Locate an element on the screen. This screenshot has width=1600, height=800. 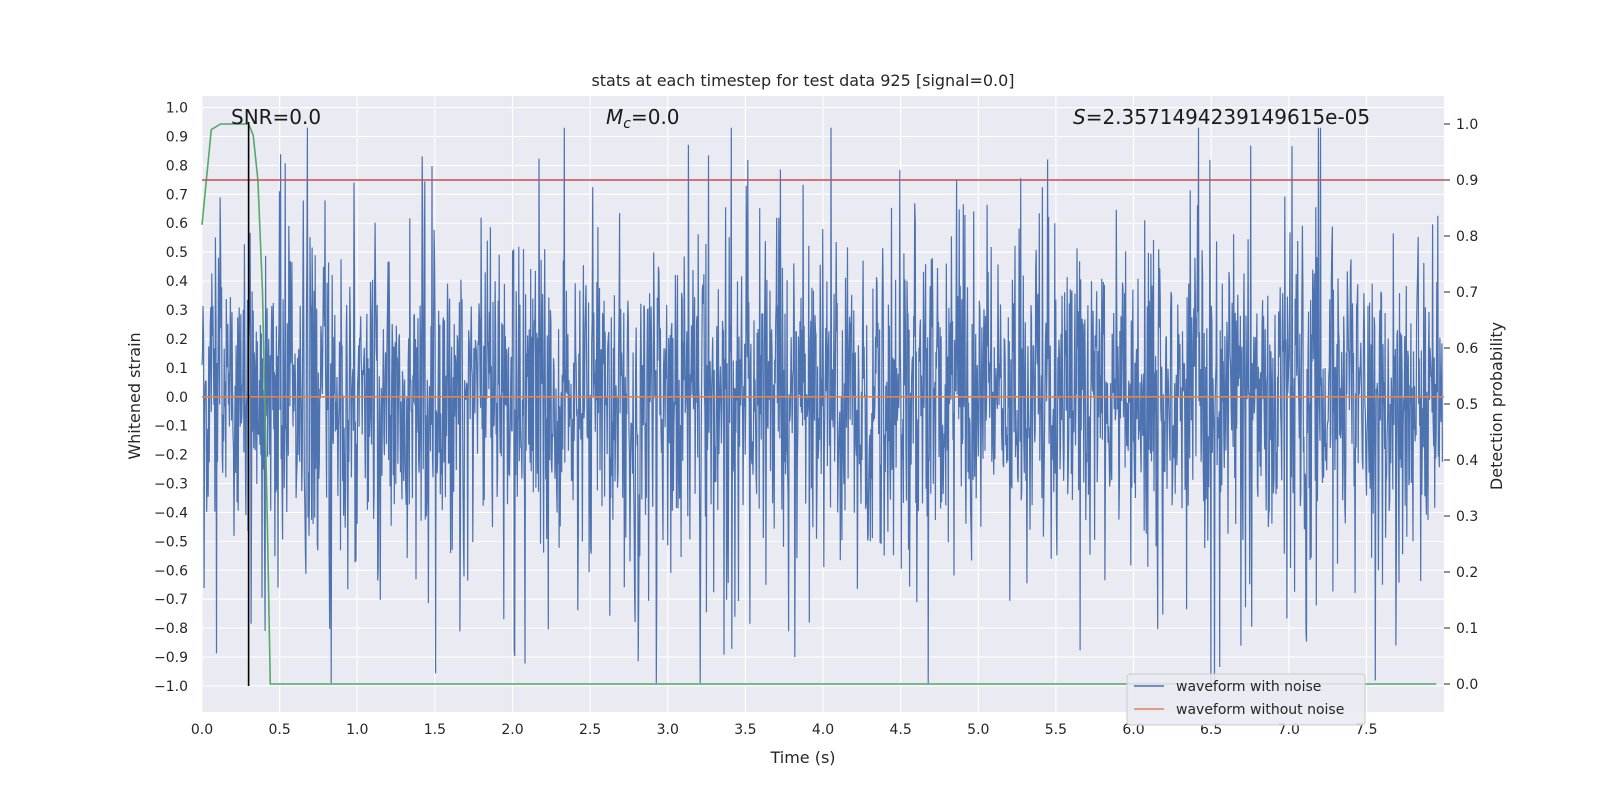
y2-tick-labels: 1.0 0.9 0.8 0.7 0.6 0.5 0.4 0.3 0.2 0.1 0.0 is located at coordinates (1461, 405).